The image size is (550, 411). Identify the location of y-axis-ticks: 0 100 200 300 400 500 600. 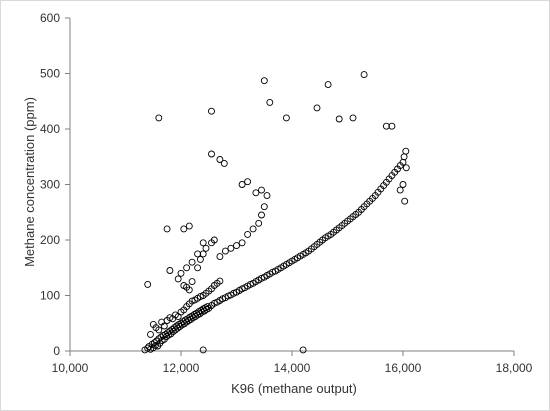
(55, 184).